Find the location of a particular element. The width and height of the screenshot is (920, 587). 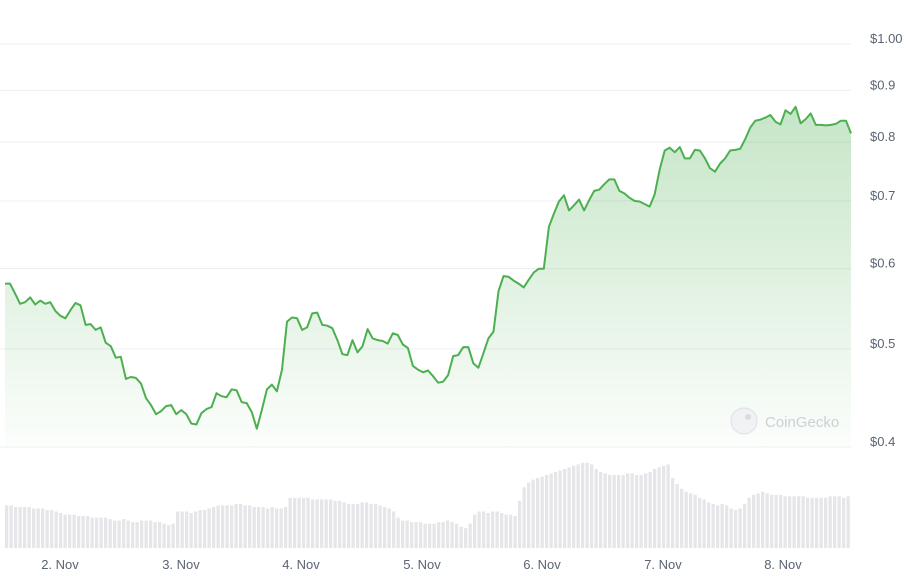

x-tick-label: 6. Nov is located at coordinates (542, 564).